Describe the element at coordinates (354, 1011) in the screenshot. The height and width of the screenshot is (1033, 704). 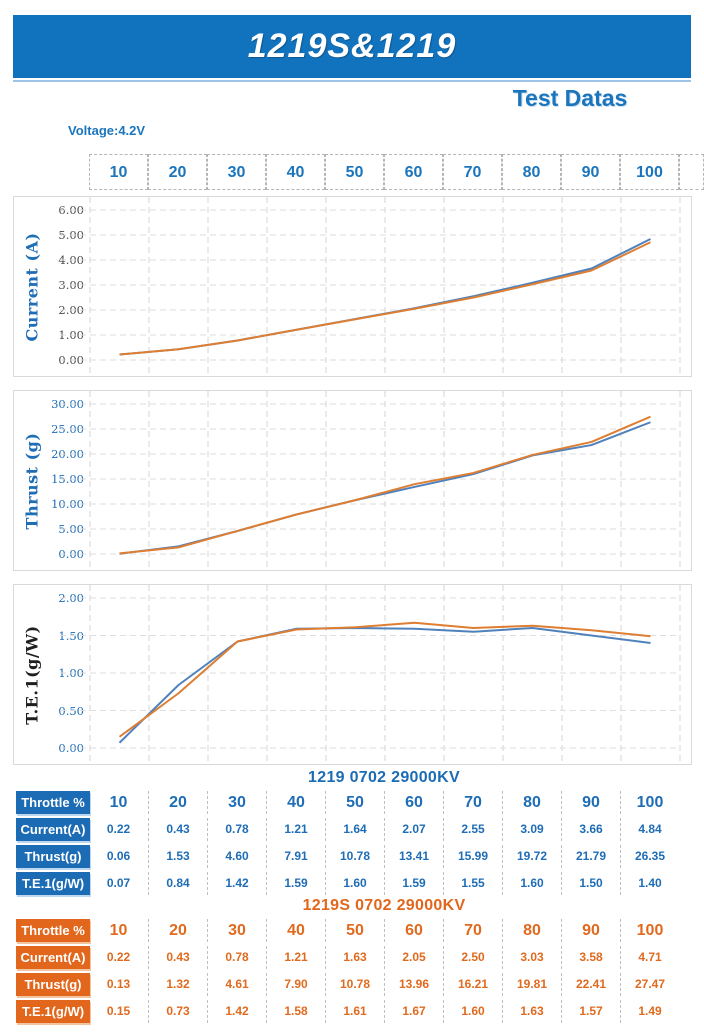
I see `table-cell: 1.61` at that location.